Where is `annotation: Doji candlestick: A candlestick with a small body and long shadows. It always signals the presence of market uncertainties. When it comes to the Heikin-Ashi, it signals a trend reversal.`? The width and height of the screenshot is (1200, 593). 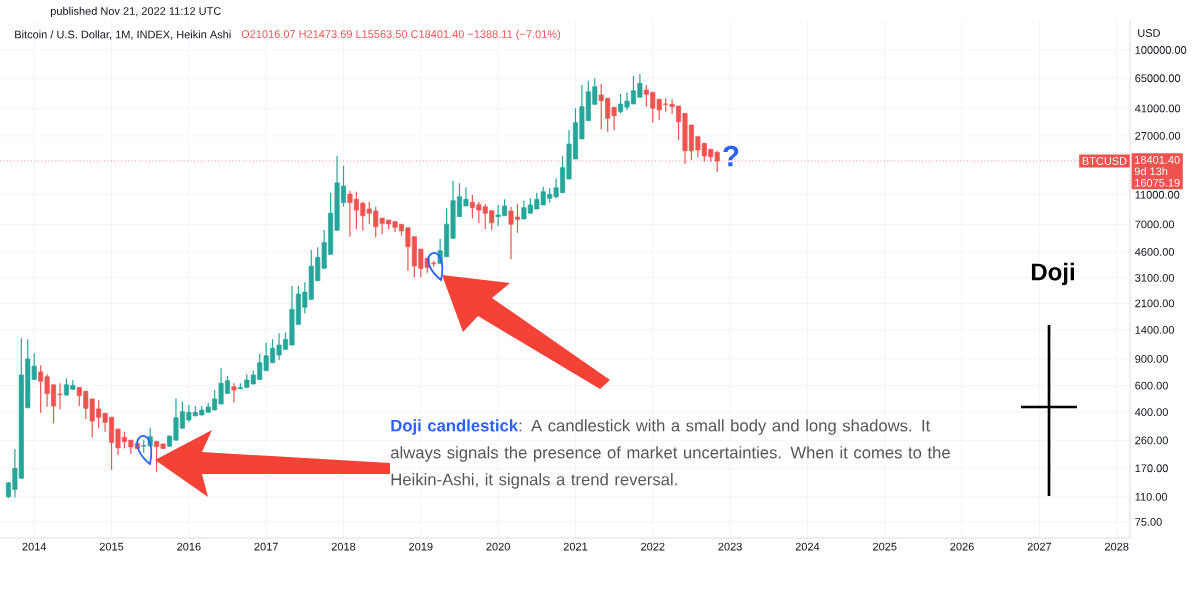 annotation: Doji candlestick: A candlestick with a small body and long shadows. It always signals the presence of market uncertainties. When it comes to the Heikin-Ashi, it signals a trend reversal. is located at coordinates (670, 454).